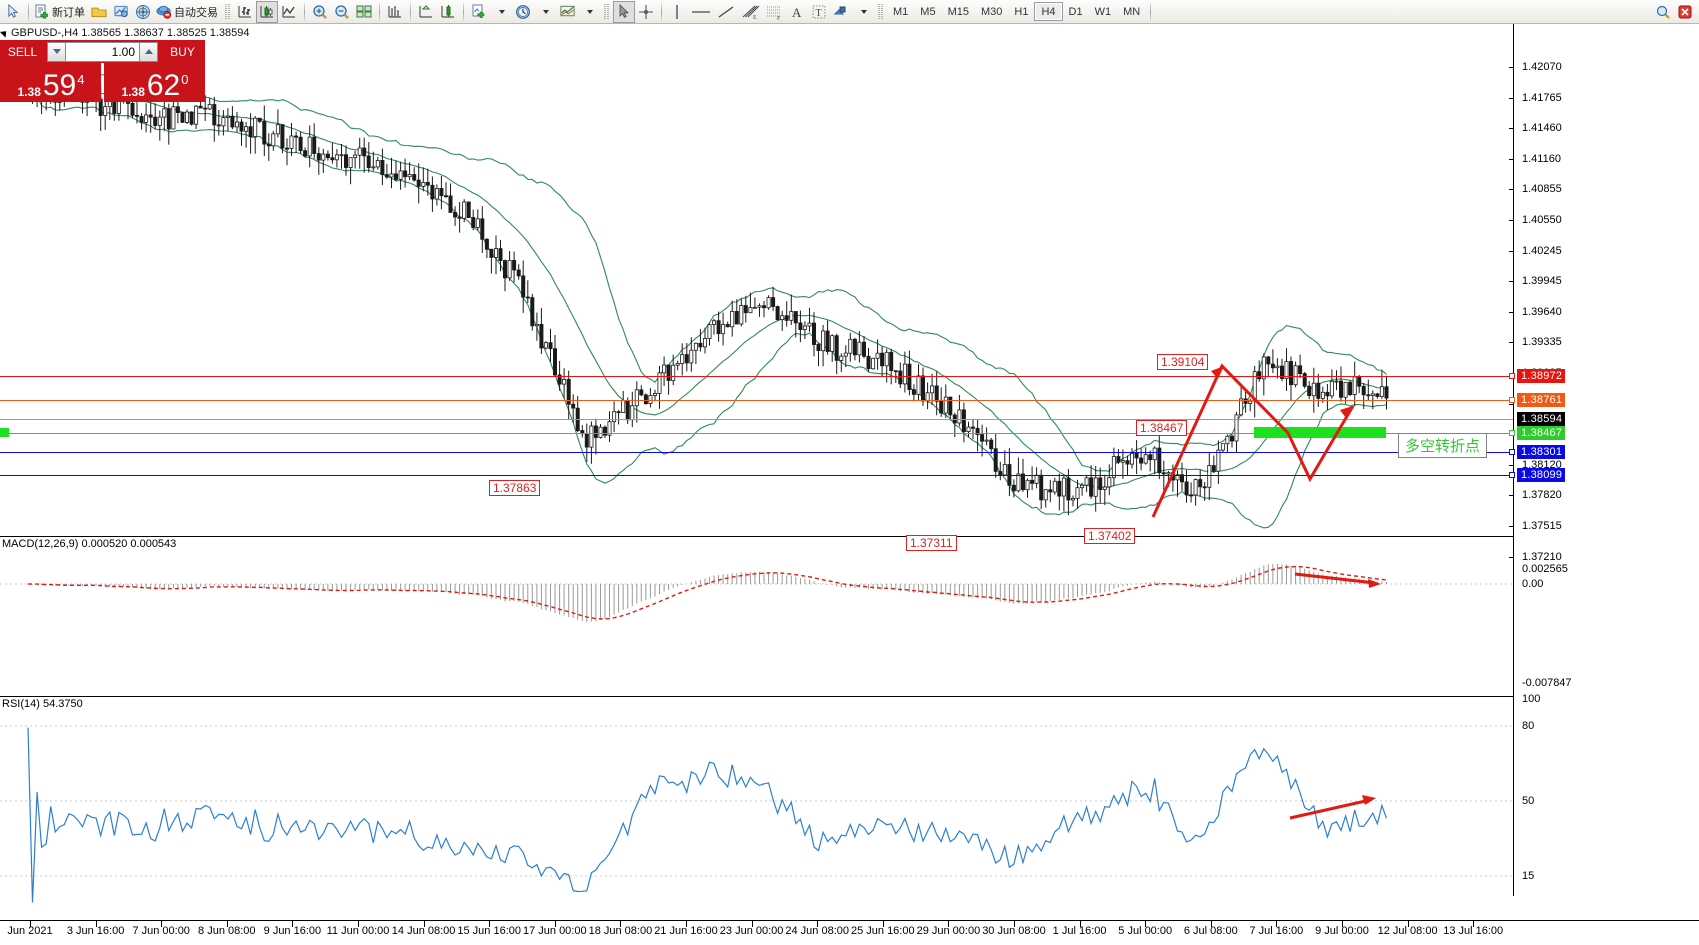  What do you see at coordinates (99, 12) in the screenshot?
I see `folder-icon` at bounding box center [99, 12].